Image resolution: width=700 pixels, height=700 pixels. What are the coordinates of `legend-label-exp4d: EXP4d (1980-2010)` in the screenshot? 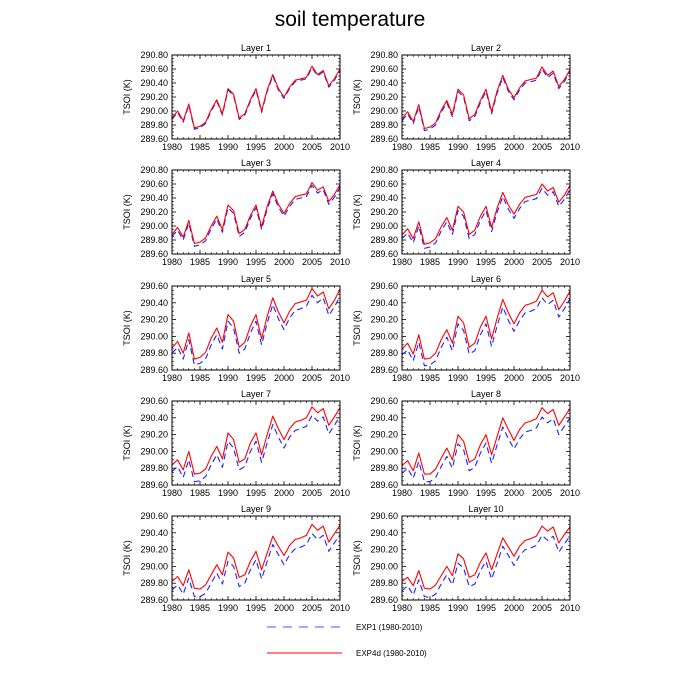 It's located at (391, 653).